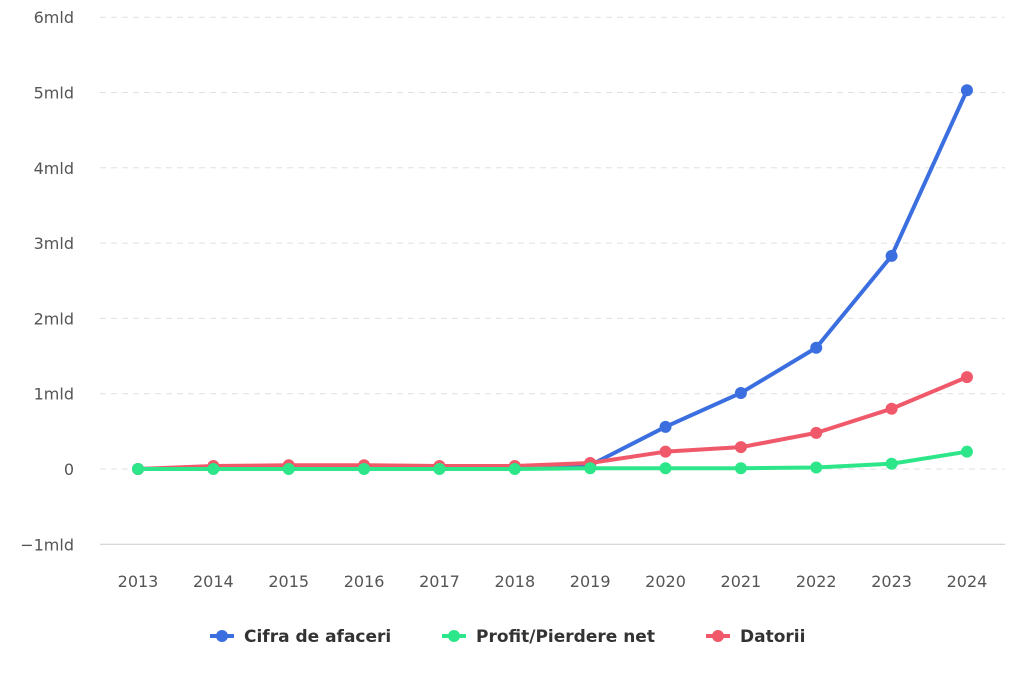  What do you see at coordinates (772, 637) in the screenshot?
I see `legend-label: Datorii` at bounding box center [772, 637].